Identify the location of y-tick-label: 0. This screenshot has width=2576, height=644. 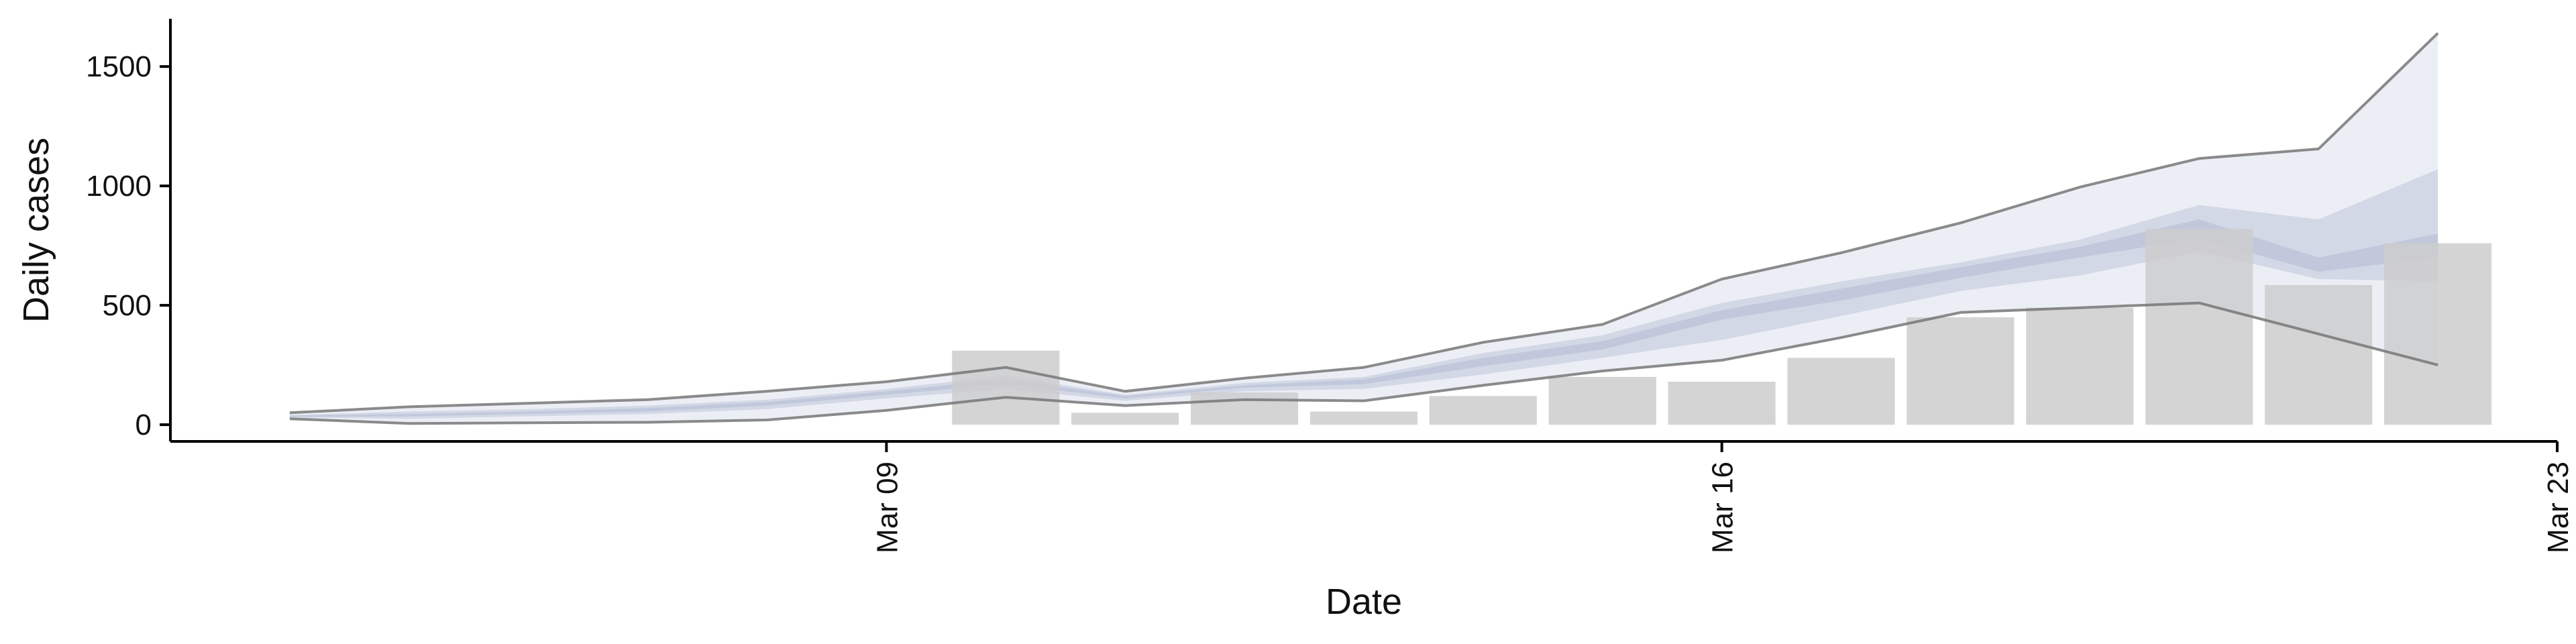
(144, 425).